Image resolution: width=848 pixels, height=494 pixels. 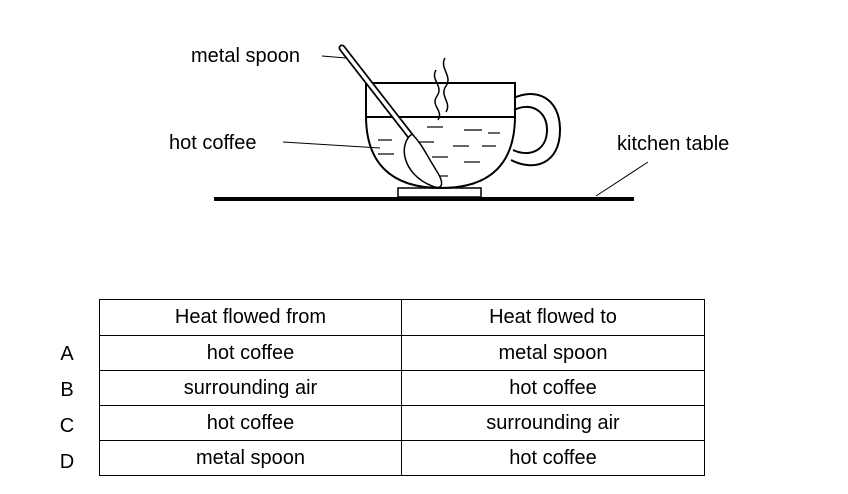 What do you see at coordinates (536, 130) in the screenshot?
I see `cup-handle` at bounding box center [536, 130].